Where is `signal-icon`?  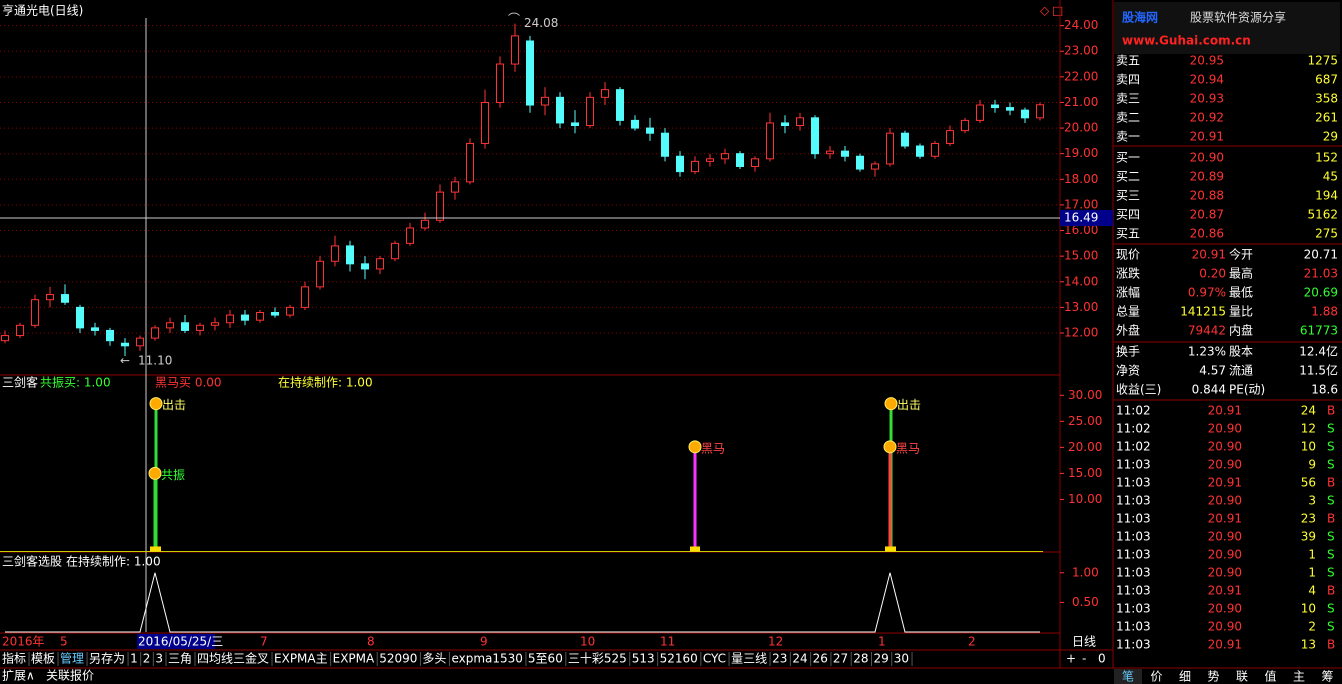 signal-icon is located at coordinates (155, 473).